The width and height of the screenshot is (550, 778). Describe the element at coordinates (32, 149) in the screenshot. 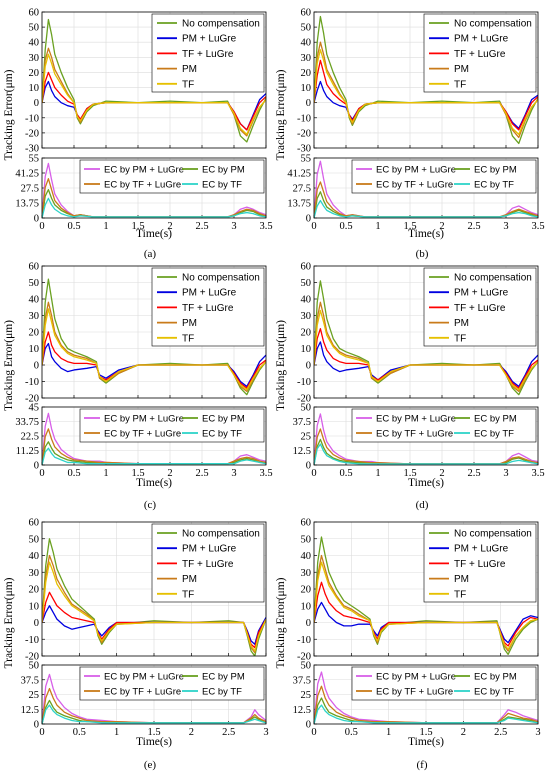

I see `y-tick-label: -30` at that location.